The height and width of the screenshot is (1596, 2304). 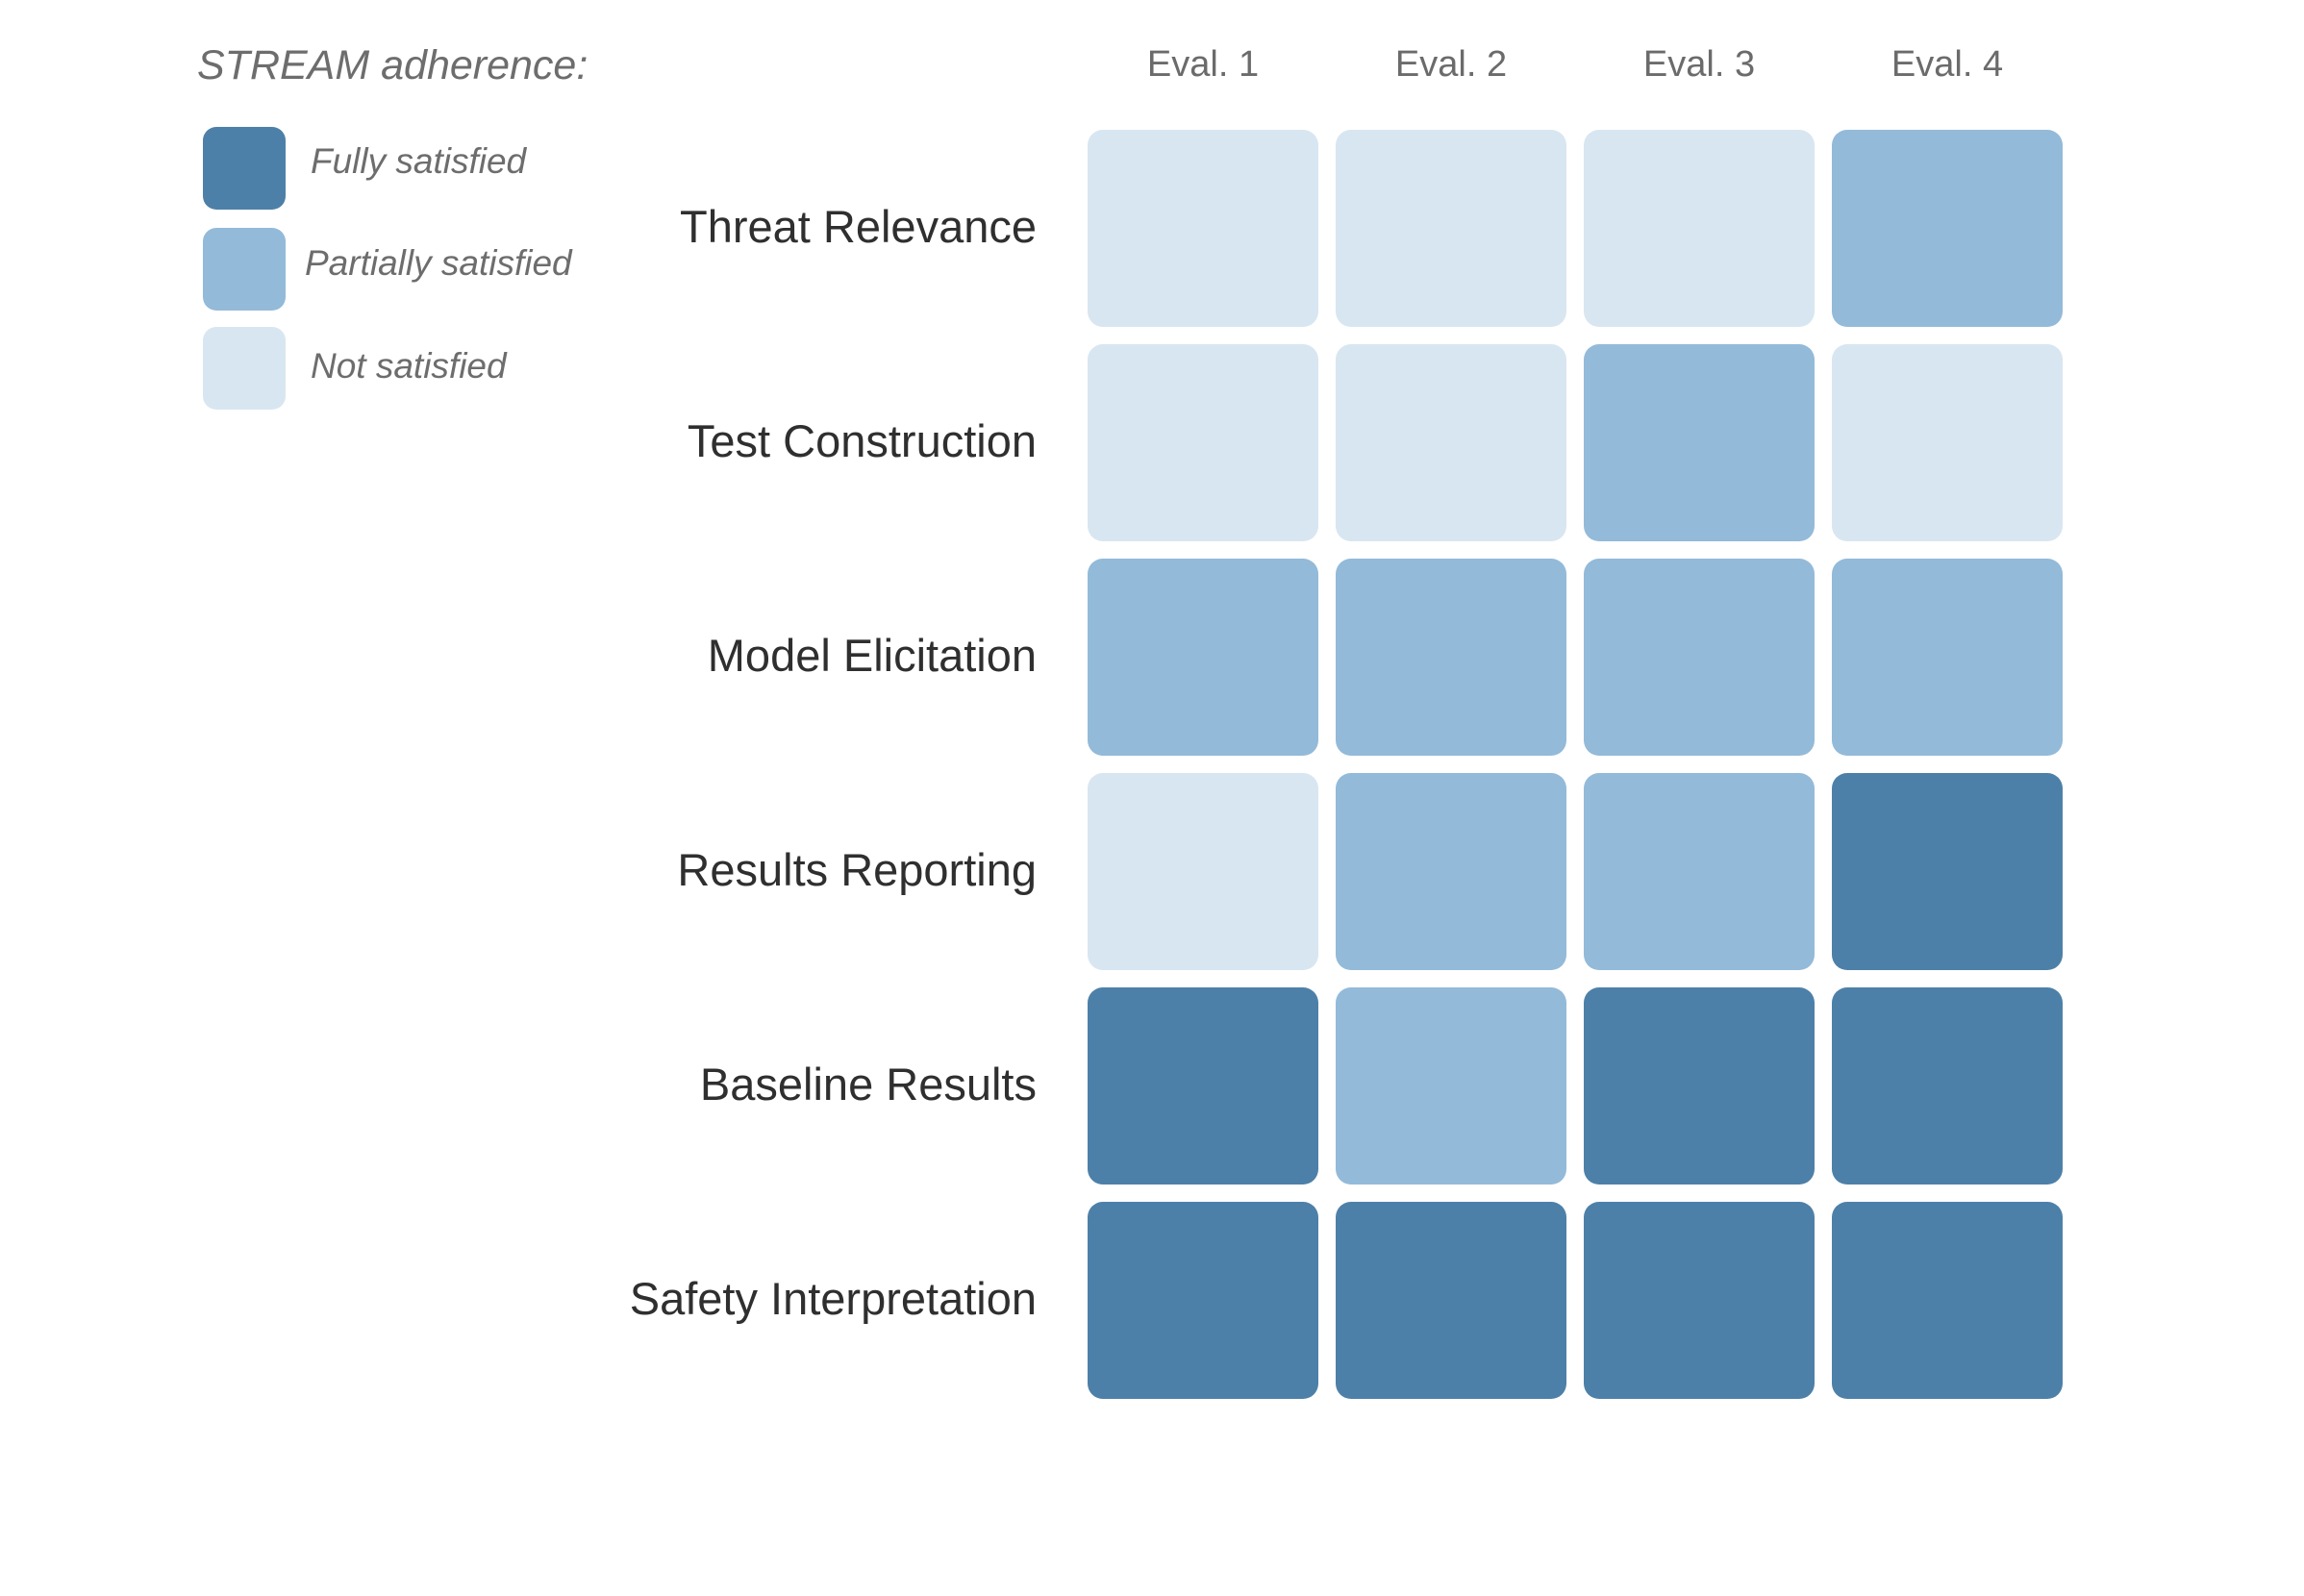 I want to click on heatmap-cell-r5-c4, so click(x=1948, y=1086).